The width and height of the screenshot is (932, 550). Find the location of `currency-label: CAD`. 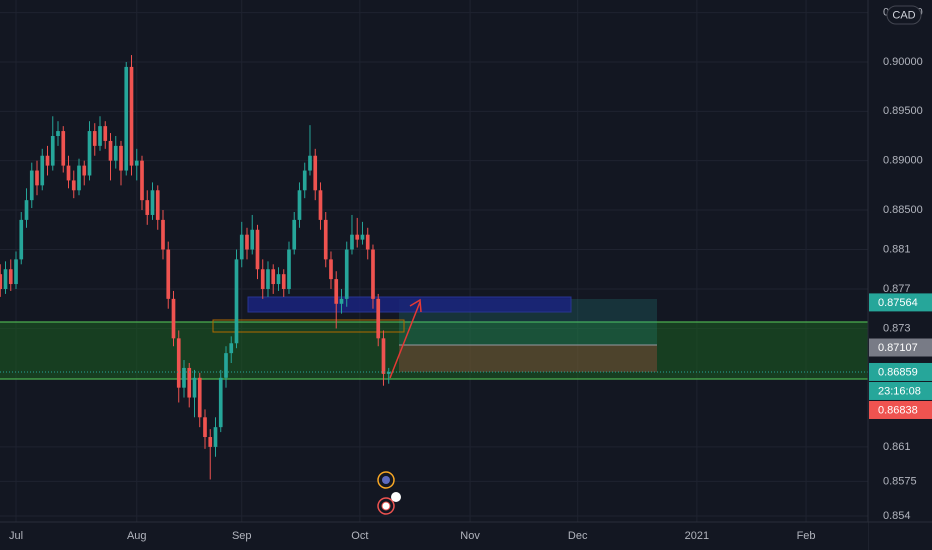

currency-label: CAD is located at coordinates (903, 15).